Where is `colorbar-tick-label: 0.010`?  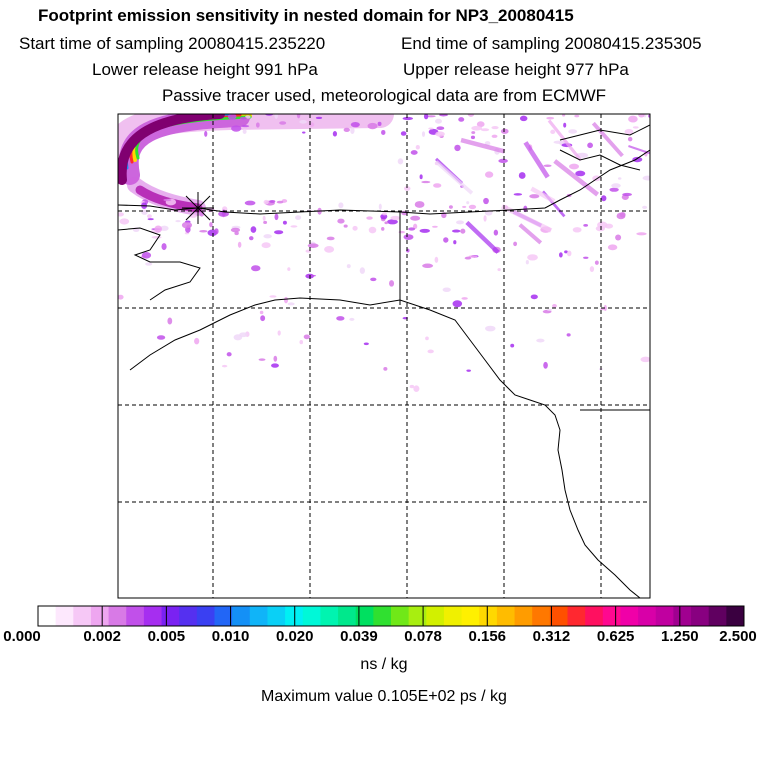
colorbar-tick-label: 0.010 is located at coordinates (230, 636).